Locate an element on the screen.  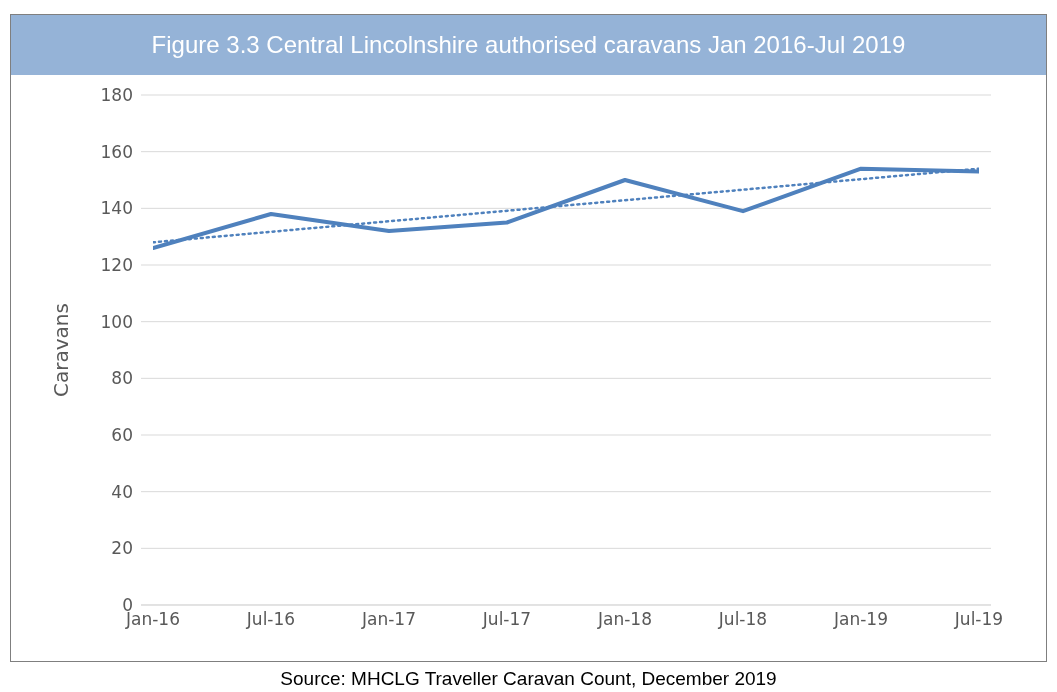
y-tick-label: 20 is located at coordinates (122, 548).